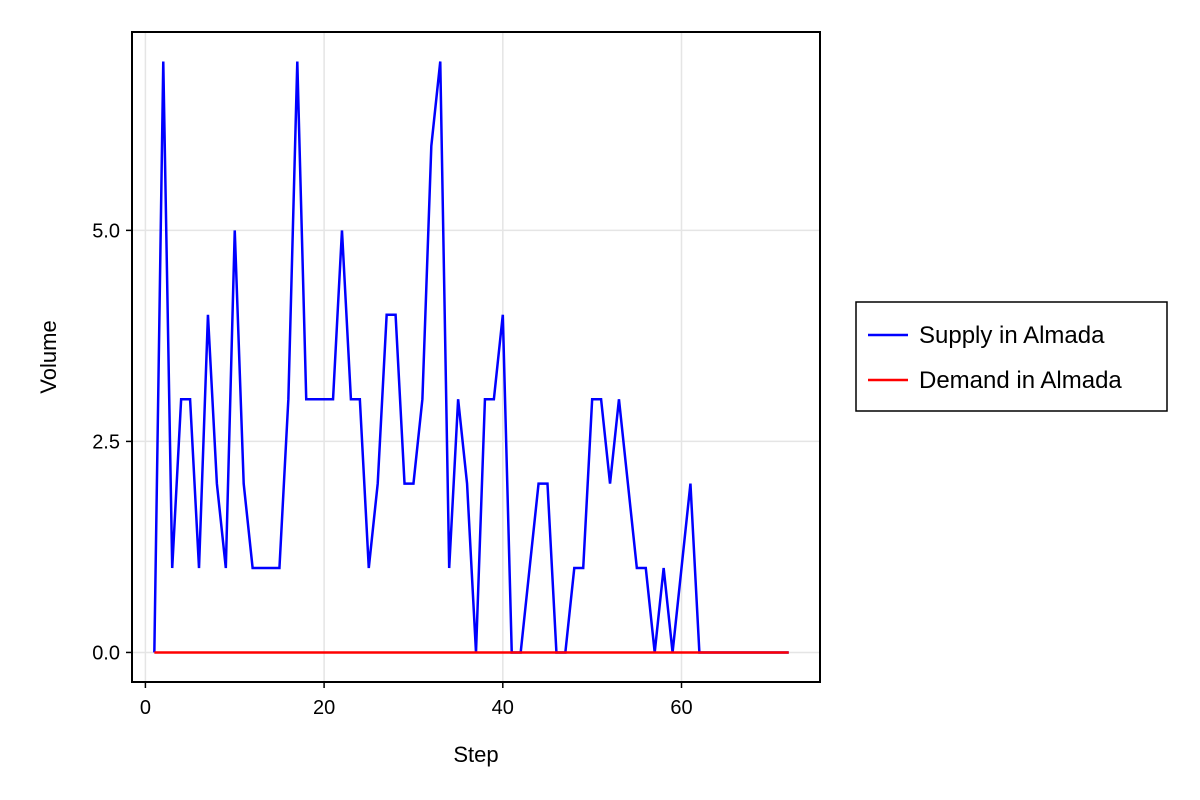  What do you see at coordinates (324, 708) in the screenshot?
I see `x-tick-label: 20` at bounding box center [324, 708].